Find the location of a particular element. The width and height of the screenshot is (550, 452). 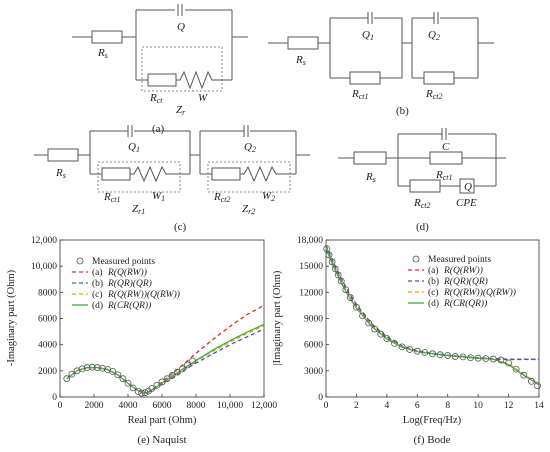

series-line-b is located at coordinates (165, 361).